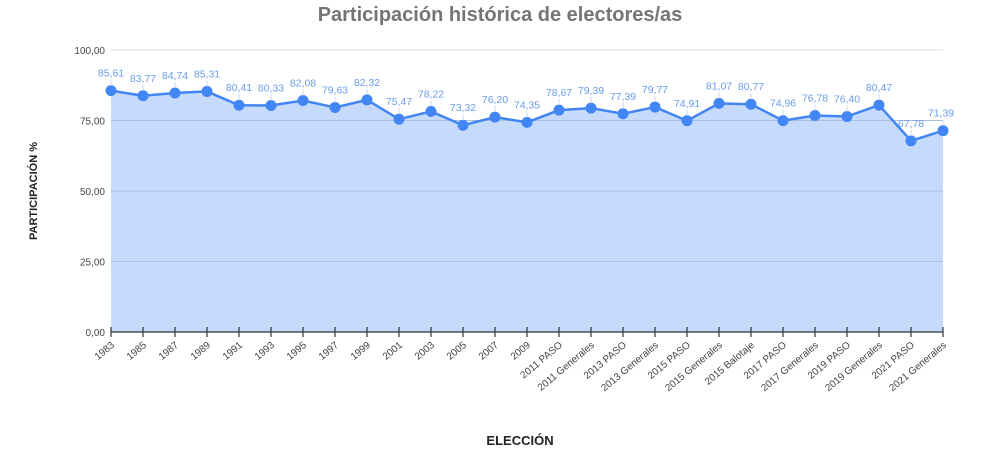  Describe the element at coordinates (623, 97) in the screenshot. I see `data-label: 77,39` at that location.